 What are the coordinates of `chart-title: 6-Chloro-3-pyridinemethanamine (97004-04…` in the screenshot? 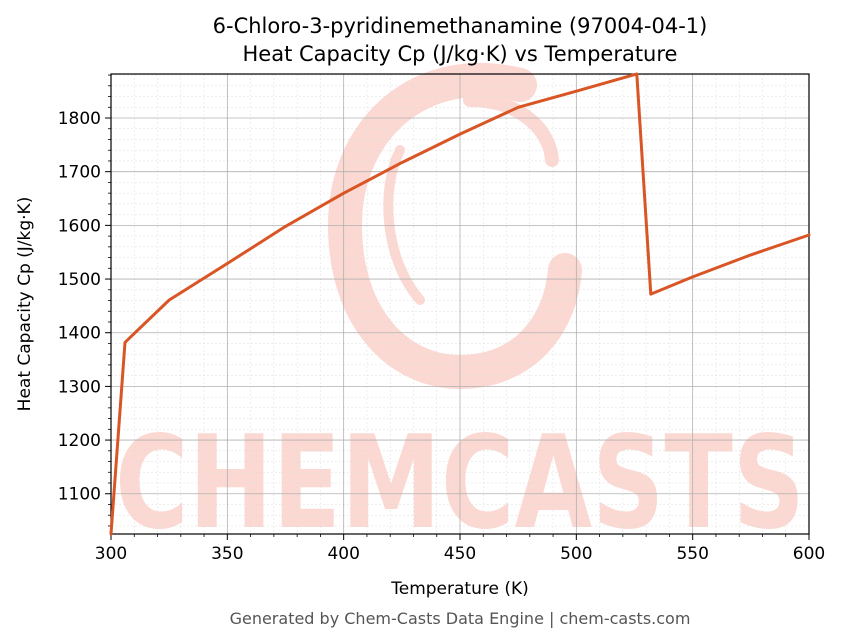 It's located at (460, 26).